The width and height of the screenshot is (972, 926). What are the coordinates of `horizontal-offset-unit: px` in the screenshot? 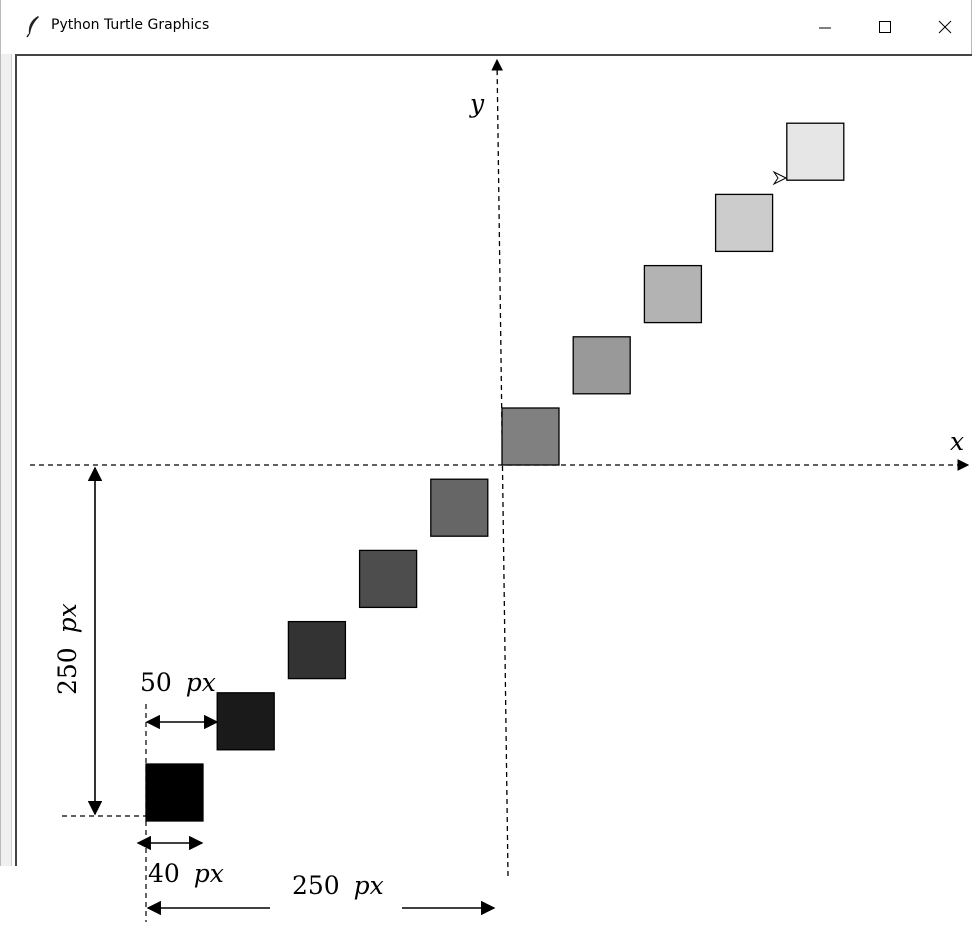 It's located at (369, 885).